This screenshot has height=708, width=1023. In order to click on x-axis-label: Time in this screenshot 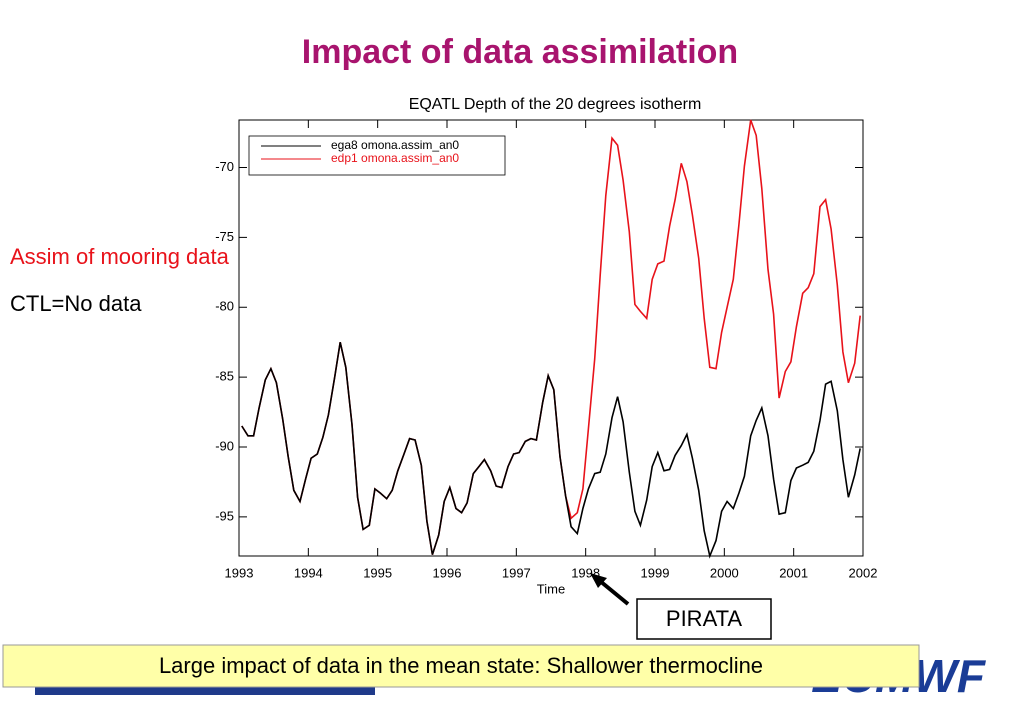, I will do `click(551, 588)`.